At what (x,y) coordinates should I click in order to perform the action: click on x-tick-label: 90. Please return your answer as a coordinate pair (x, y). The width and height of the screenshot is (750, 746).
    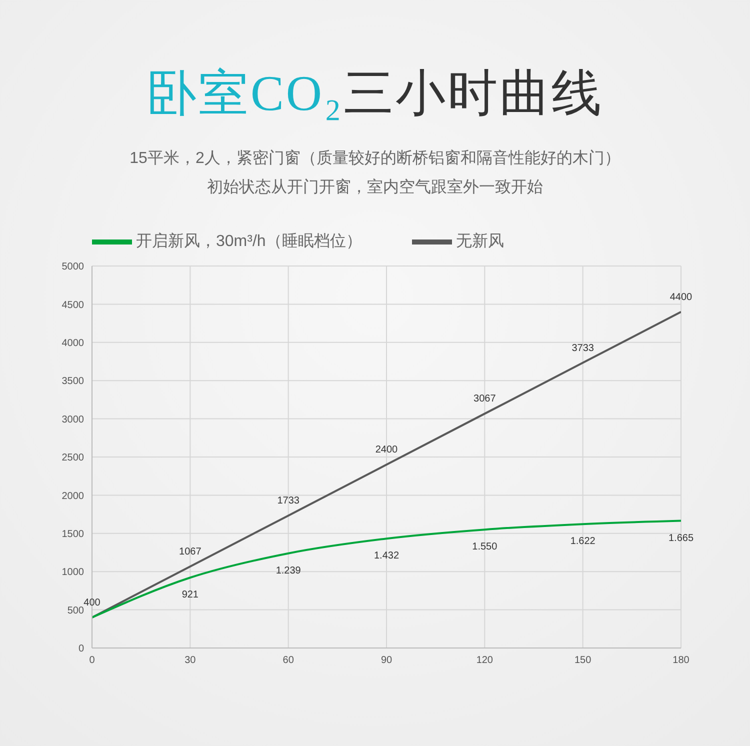
    Looking at the image, I should click on (386, 660).